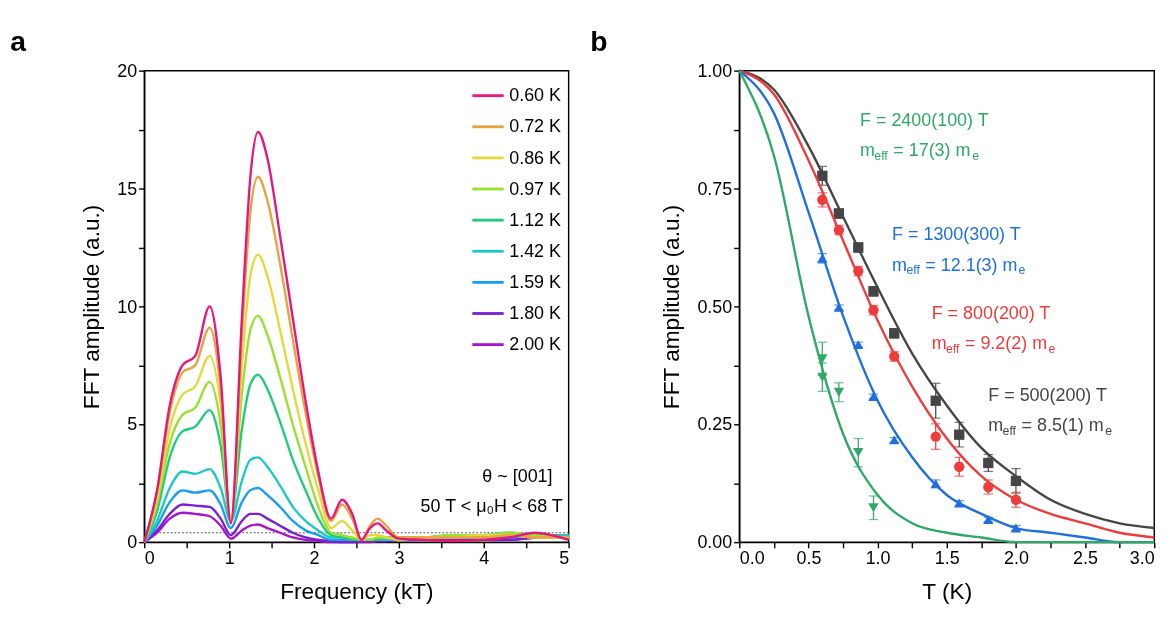 The height and width of the screenshot is (640, 1175). Describe the element at coordinates (1086, 558) in the screenshot. I see `x-tick-label: 2.5` at that location.